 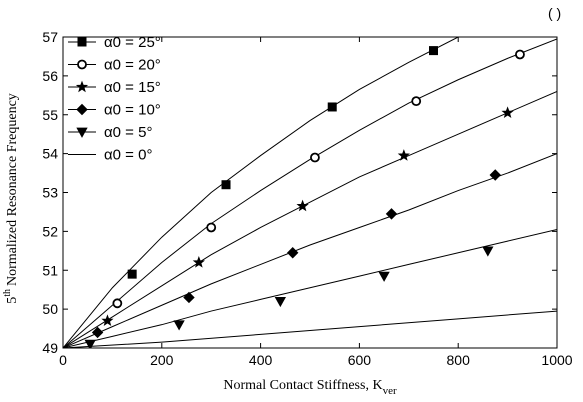 I want to click on y-tick-label: 54, so click(x=50, y=154).